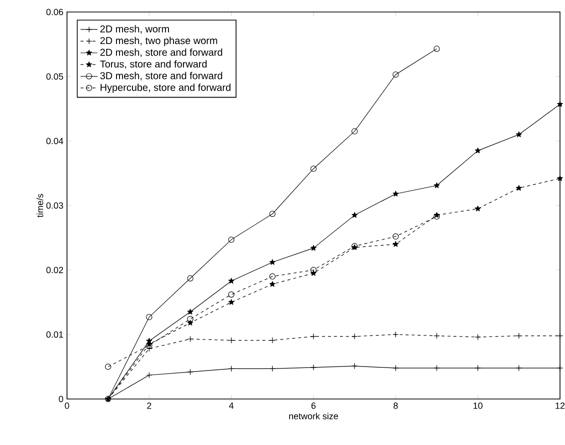  I want to click on x-tick-label: 0, so click(67, 405).